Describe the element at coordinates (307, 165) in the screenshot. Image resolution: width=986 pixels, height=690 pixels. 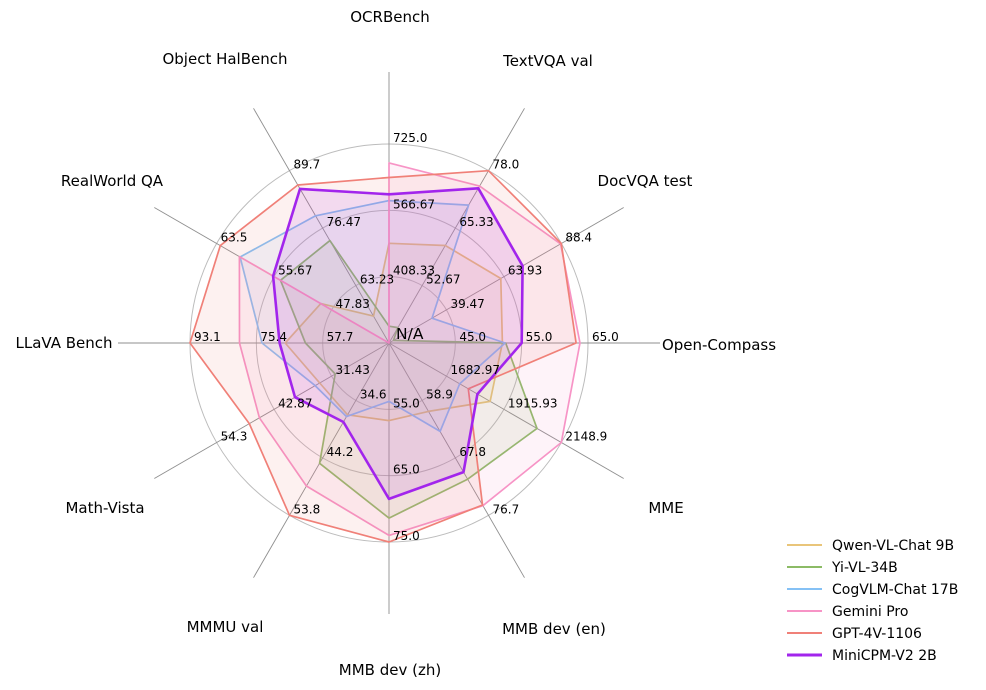
I see `axis-tick-label: 89.7` at that location.